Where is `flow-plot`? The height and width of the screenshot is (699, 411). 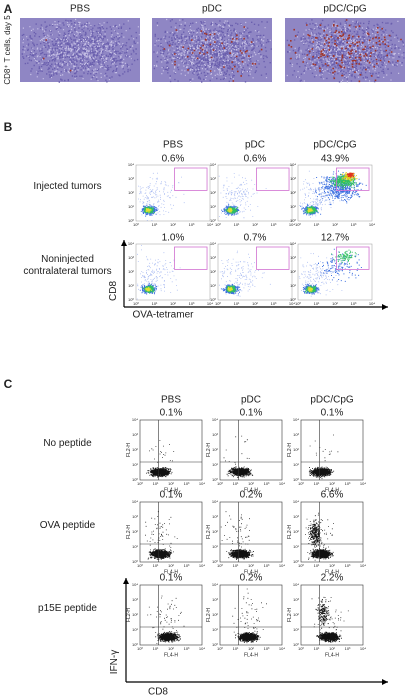 flow-plot is located at coordinates (251, 532).